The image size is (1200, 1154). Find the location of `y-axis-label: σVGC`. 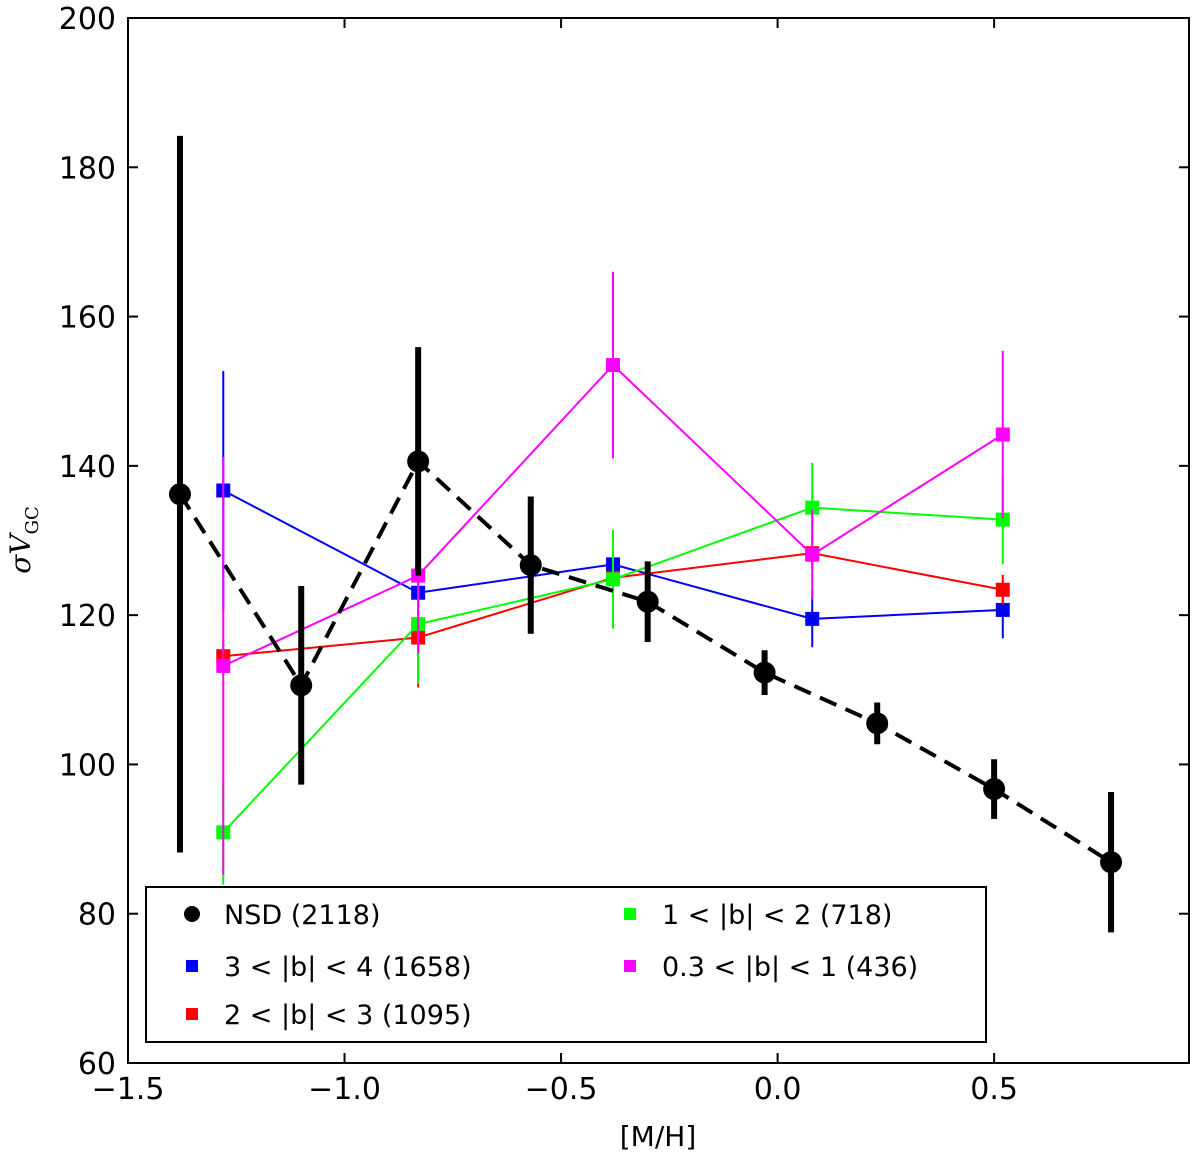

y-axis-label: σVGC is located at coordinates (23, 540).